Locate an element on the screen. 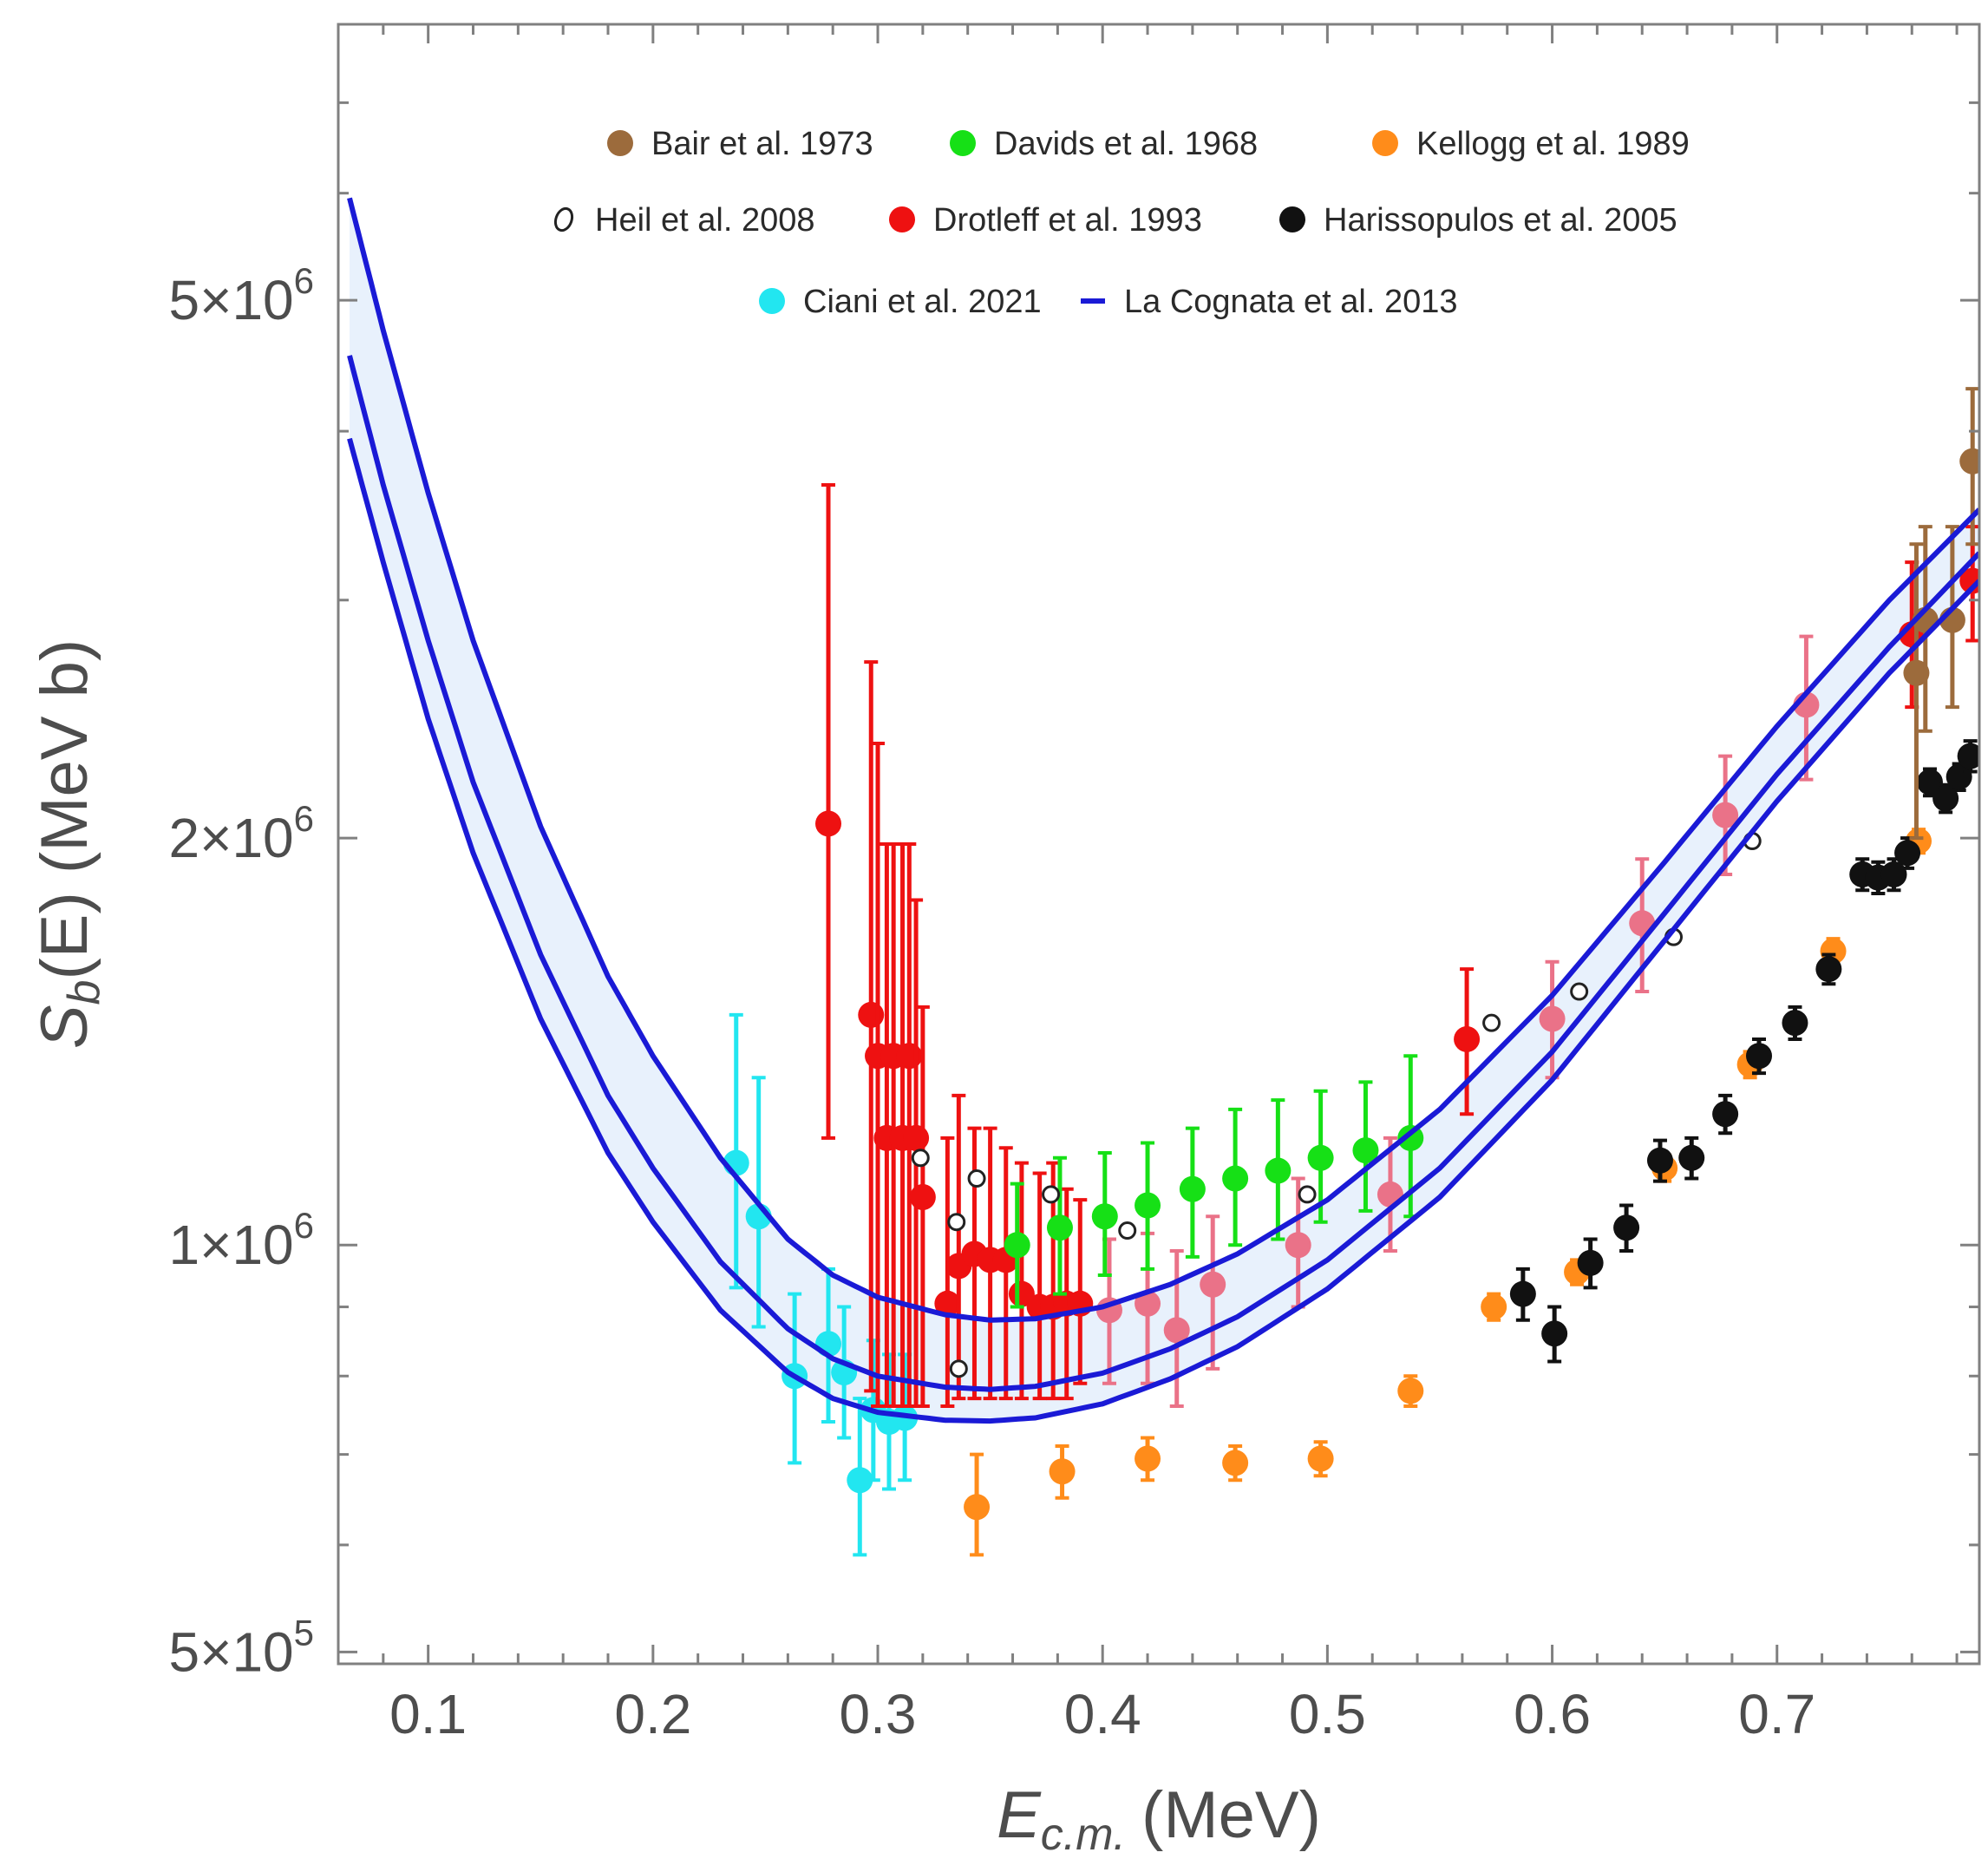  y-tick-label: 5×10⁶ is located at coordinates (241, 295).